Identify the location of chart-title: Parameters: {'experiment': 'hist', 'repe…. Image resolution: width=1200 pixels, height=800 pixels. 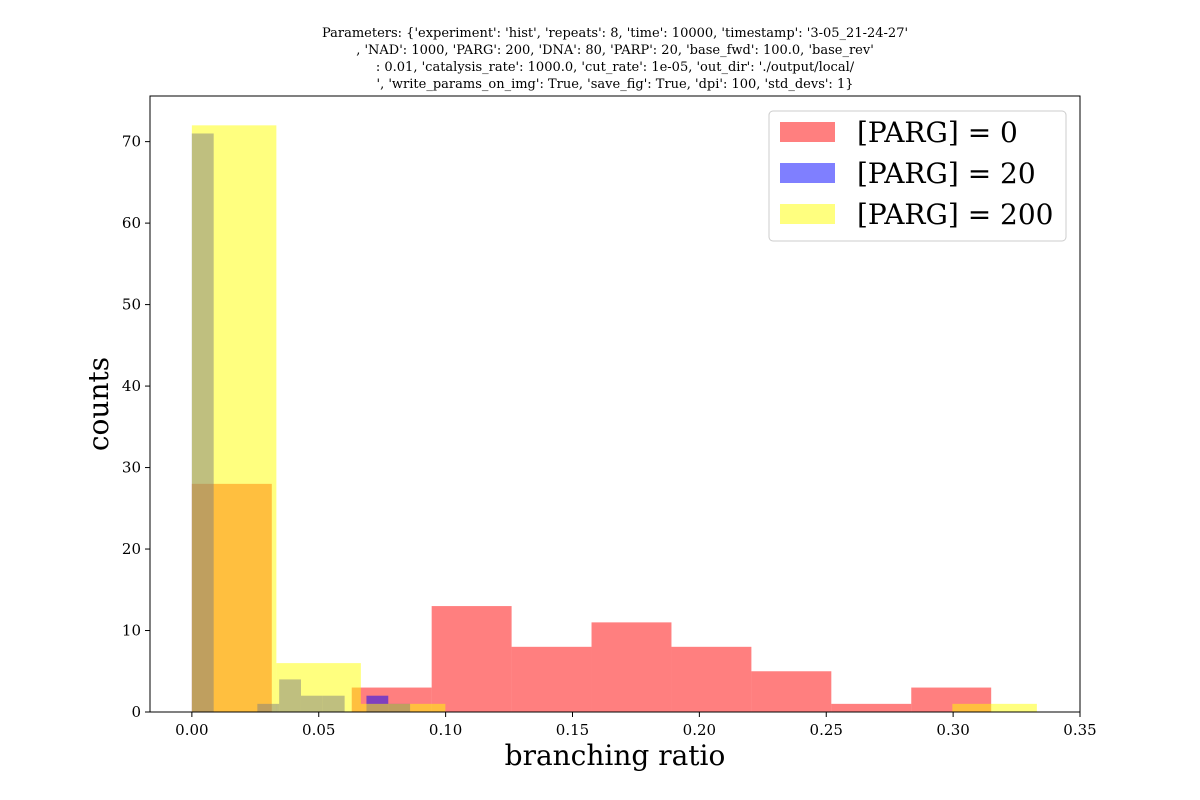
(615, 59).